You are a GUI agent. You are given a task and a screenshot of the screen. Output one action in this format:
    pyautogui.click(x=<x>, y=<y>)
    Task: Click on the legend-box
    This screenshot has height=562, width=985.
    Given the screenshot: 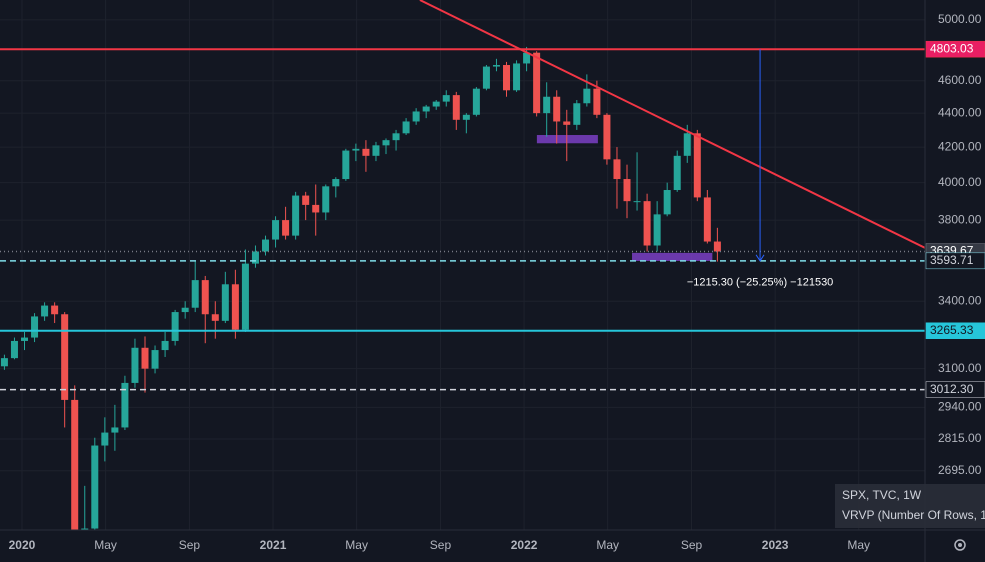 What is the action you would take?
    pyautogui.click(x=910, y=506)
    